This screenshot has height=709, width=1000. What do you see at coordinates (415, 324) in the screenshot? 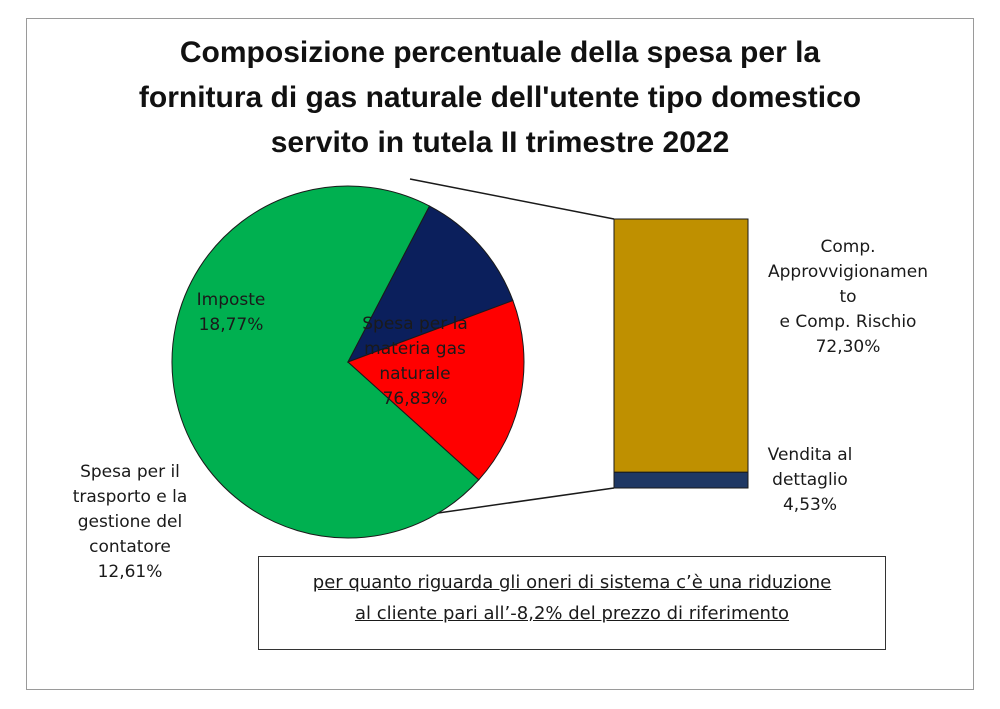
I see `slice-label-line: Spesa per la` at bounding box center [415, 324].